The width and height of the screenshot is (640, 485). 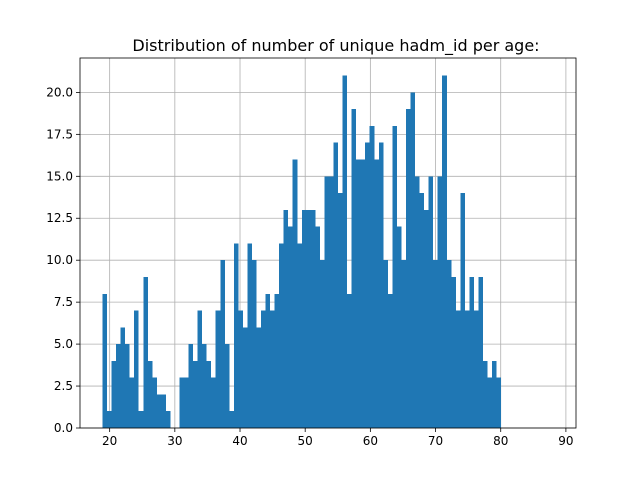 I want to click on y-tick-label: 5.0, so click(x=63, y=344).